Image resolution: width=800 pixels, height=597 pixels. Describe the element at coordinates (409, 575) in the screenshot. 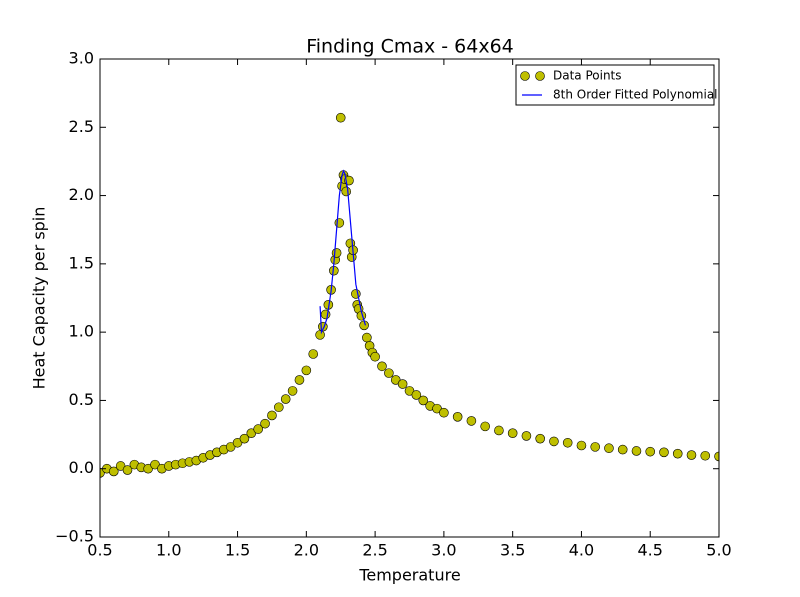

I see `x-axis-label: Temperature` at that location.